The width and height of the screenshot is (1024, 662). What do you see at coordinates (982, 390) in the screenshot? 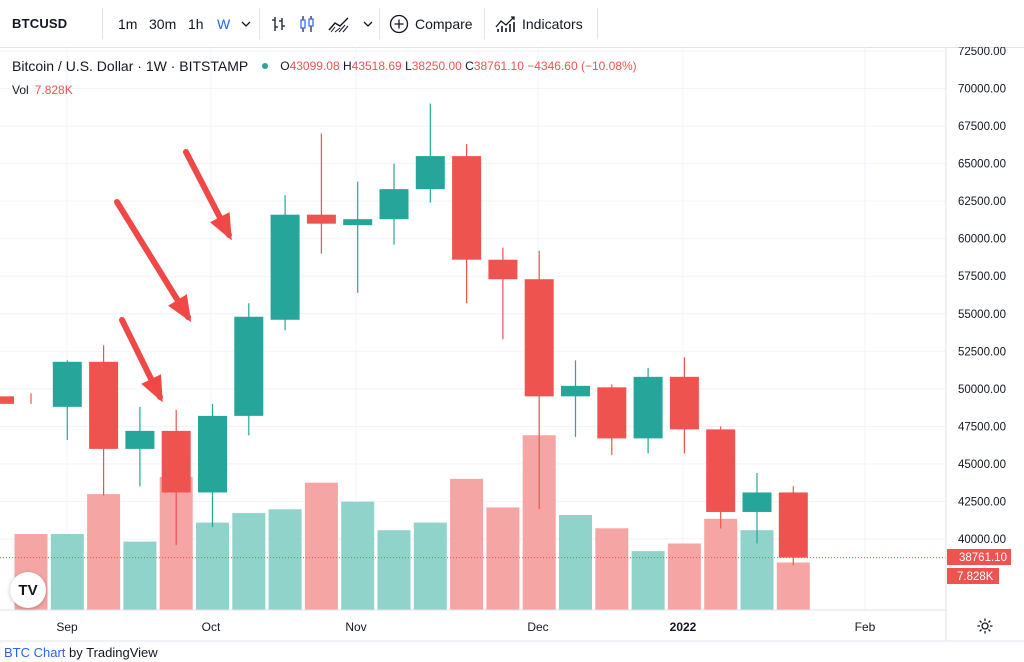
I see `price-tick-label: 50000.00` at bounding box center [982, 390].